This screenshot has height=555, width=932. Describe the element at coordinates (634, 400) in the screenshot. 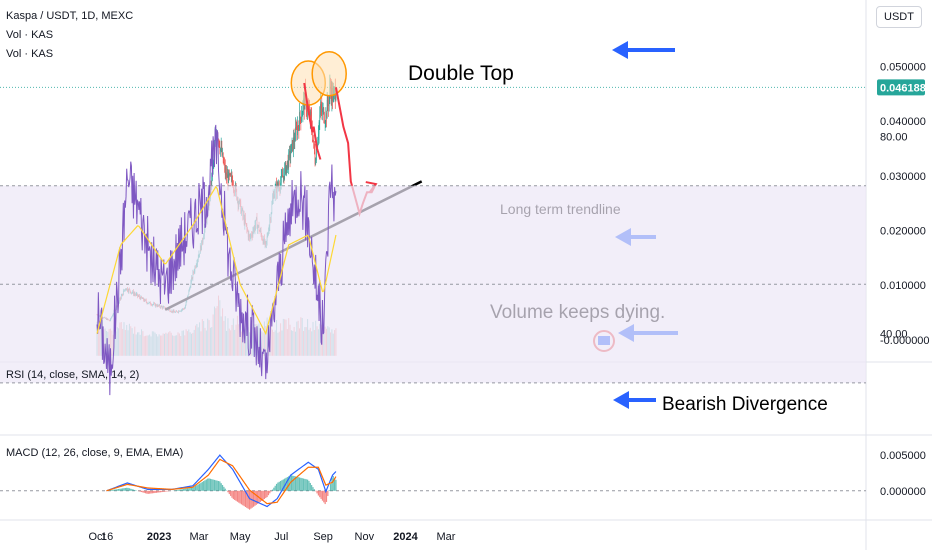

I see `arrow-rsi` at that location.